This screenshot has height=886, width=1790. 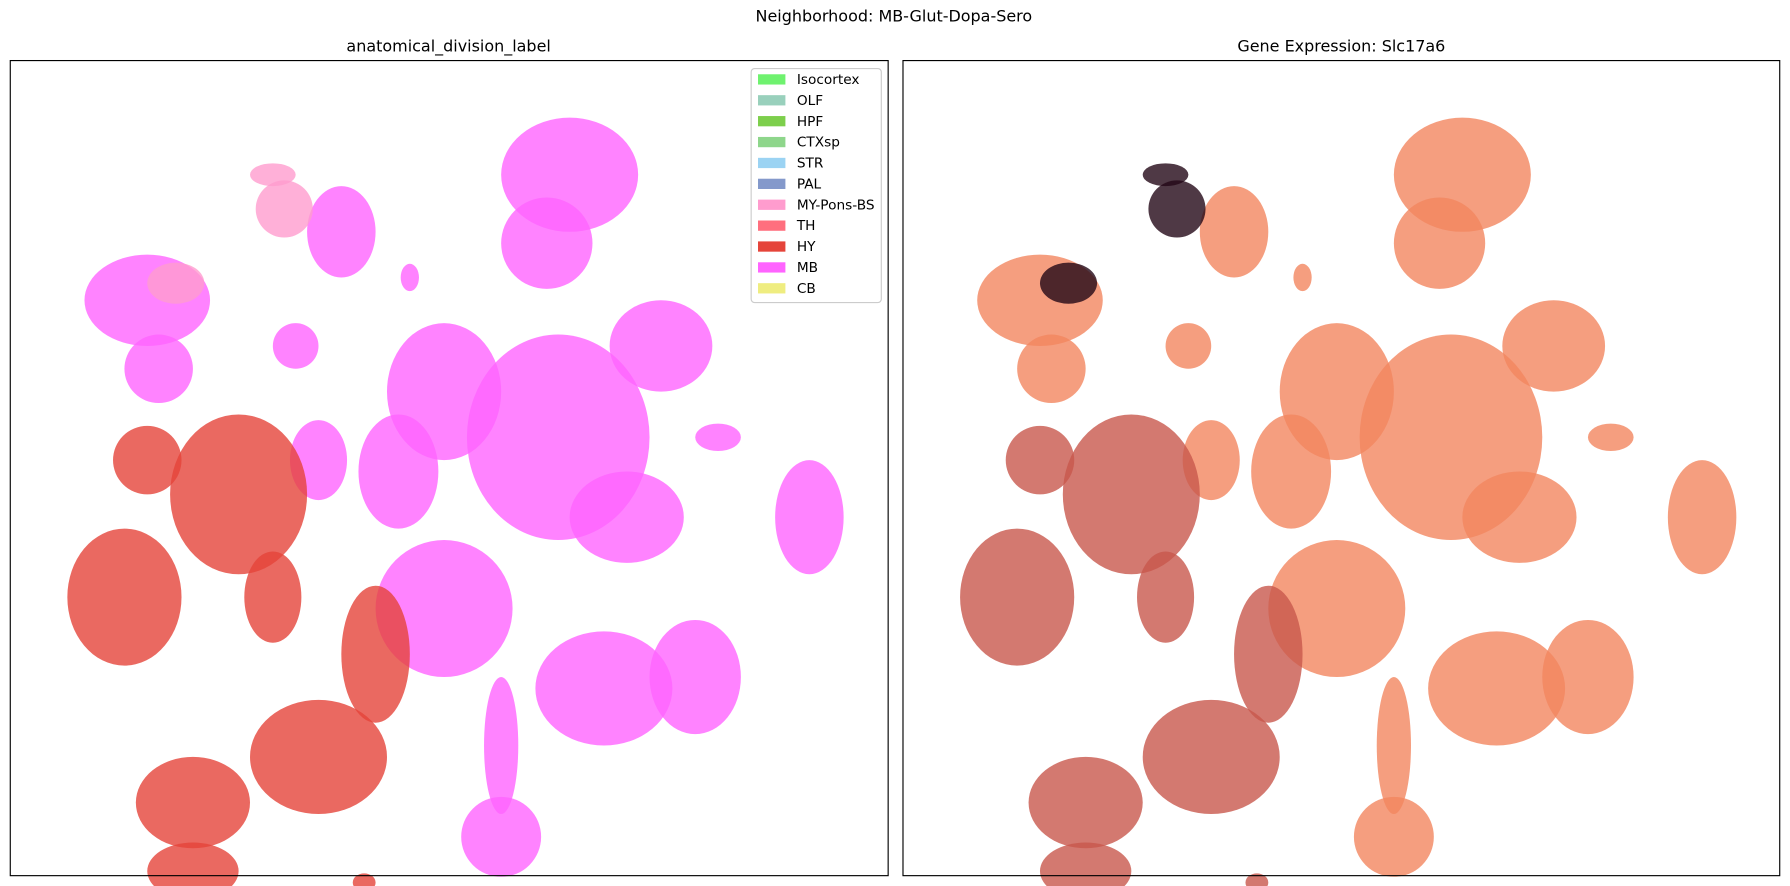 I want to click on panel-title: anatomical_division_label, so click(x=448, y=46).